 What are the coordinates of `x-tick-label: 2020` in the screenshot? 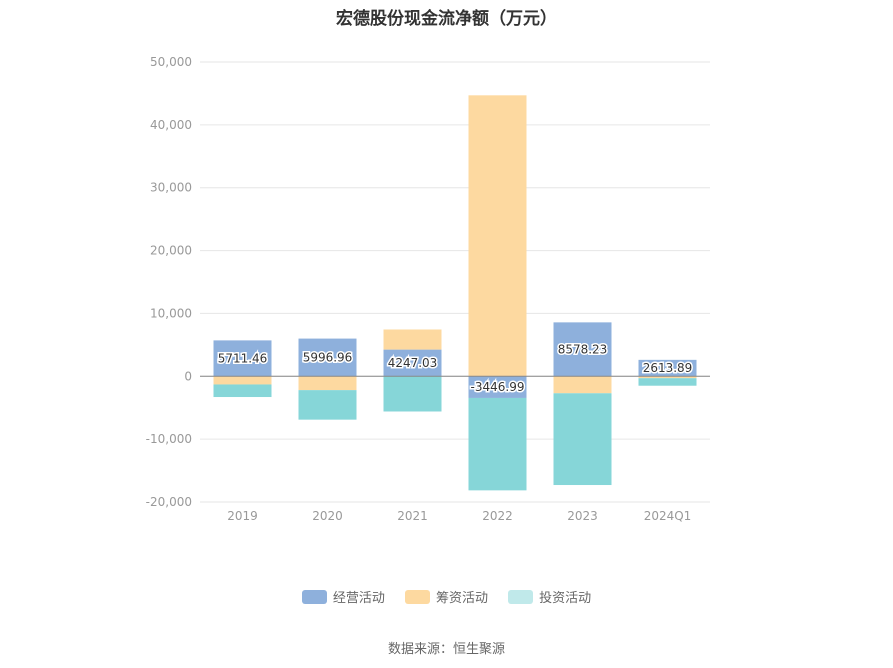 It's located at (327, 516).